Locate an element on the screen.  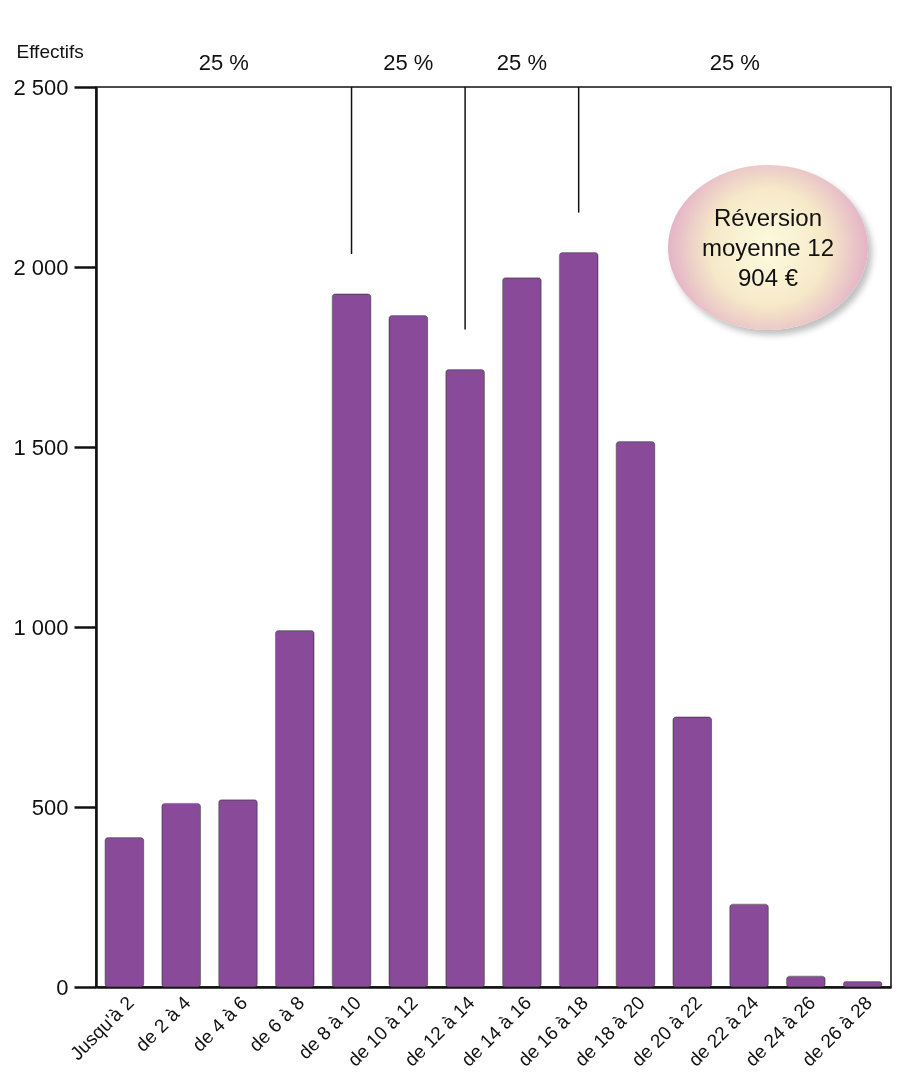
annotation: Réversion moyenne 12 904 € is located at coordinates (768, 247).